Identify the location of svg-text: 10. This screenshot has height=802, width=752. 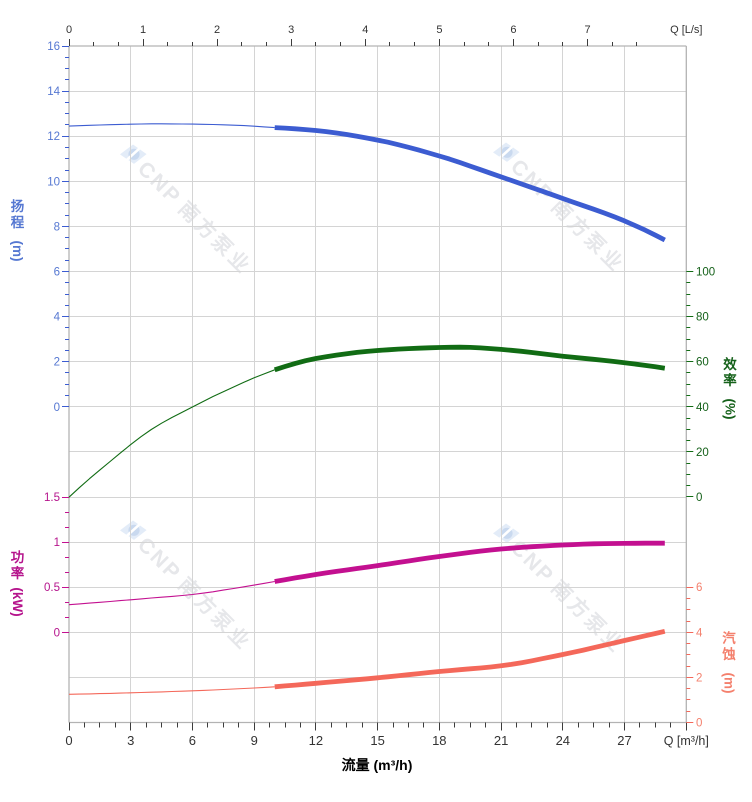
(53, 182).